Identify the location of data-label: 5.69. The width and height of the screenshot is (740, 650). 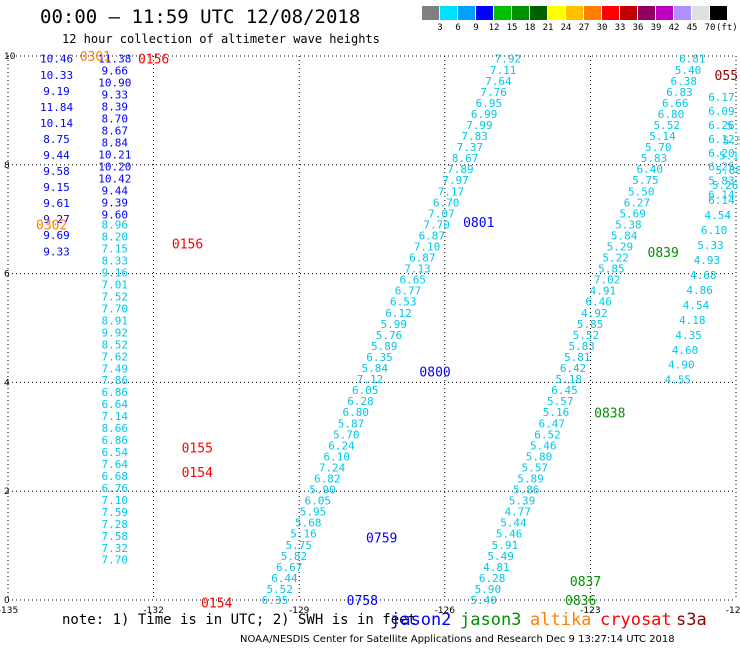
(632, 213).